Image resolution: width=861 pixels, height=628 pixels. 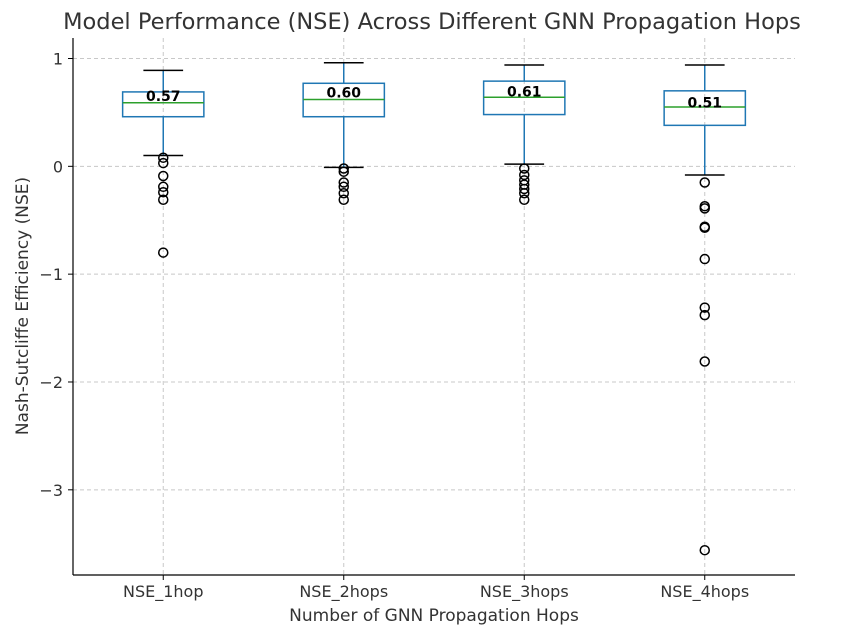 What do you see at coordinates (434, 616) in the screenshot?
I see `x-axis-label: Number of GNN Propagation Hops` at bounding box center [434, 616].